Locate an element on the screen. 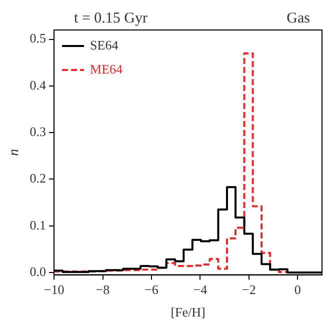 The height and width of the screenshot is (327, 327). y-tick-label: 0.3 is located at coordinates (38, 132).